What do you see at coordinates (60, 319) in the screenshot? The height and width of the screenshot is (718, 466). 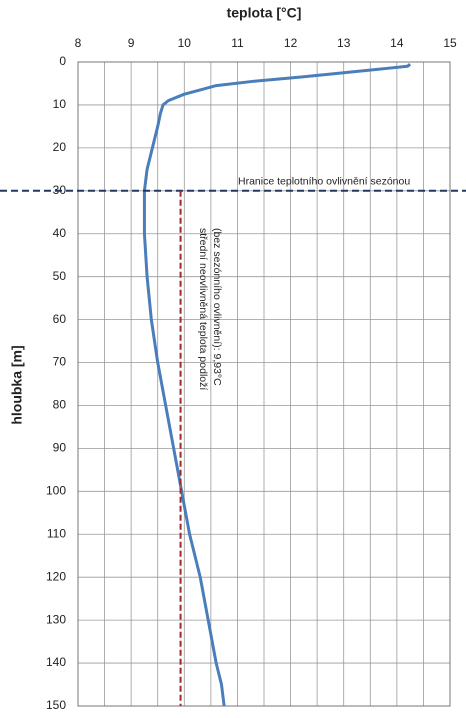 I see `y-tick-label: 60` at bounding box center [60, 319].